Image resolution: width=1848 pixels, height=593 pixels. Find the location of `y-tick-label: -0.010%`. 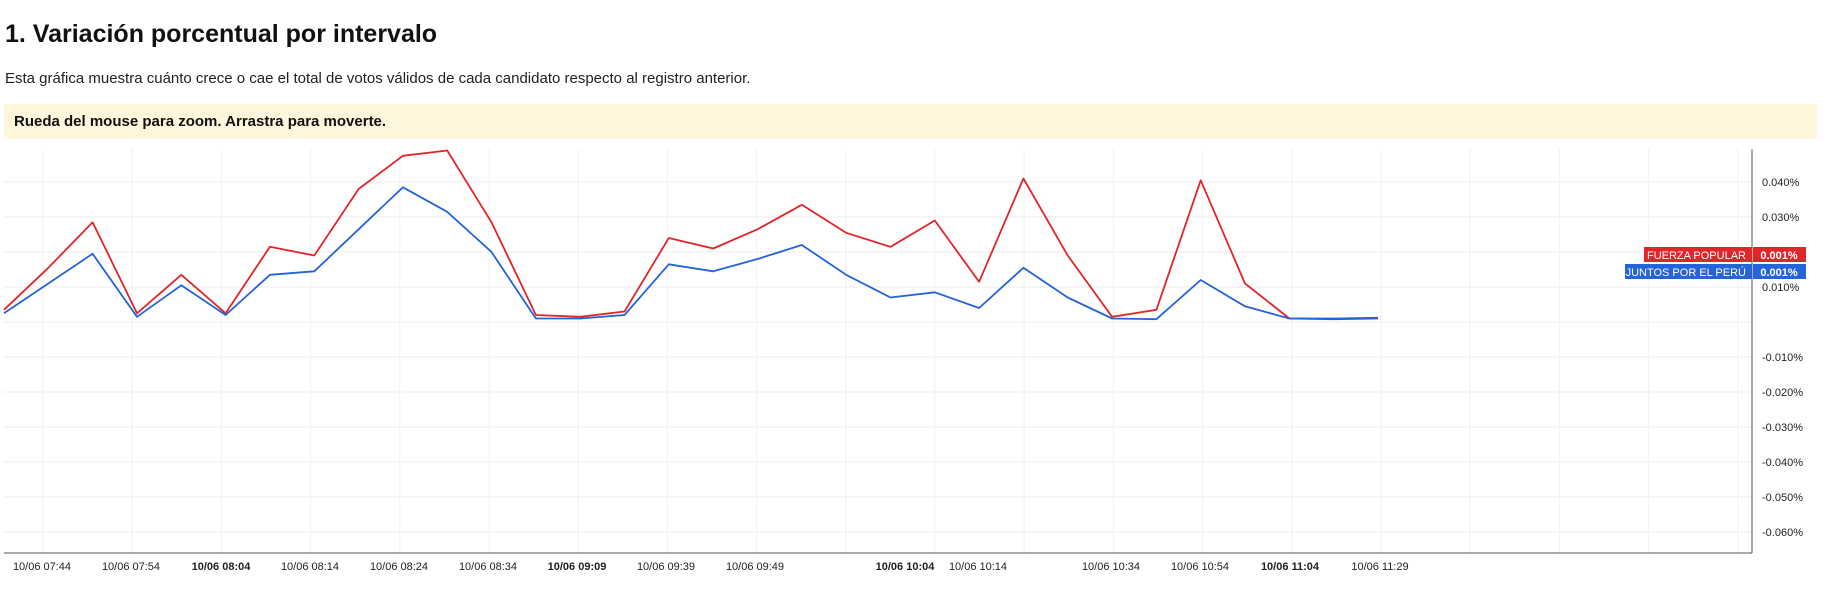

y-tick-label: -0.010% is located at coordinates (1782, 358).